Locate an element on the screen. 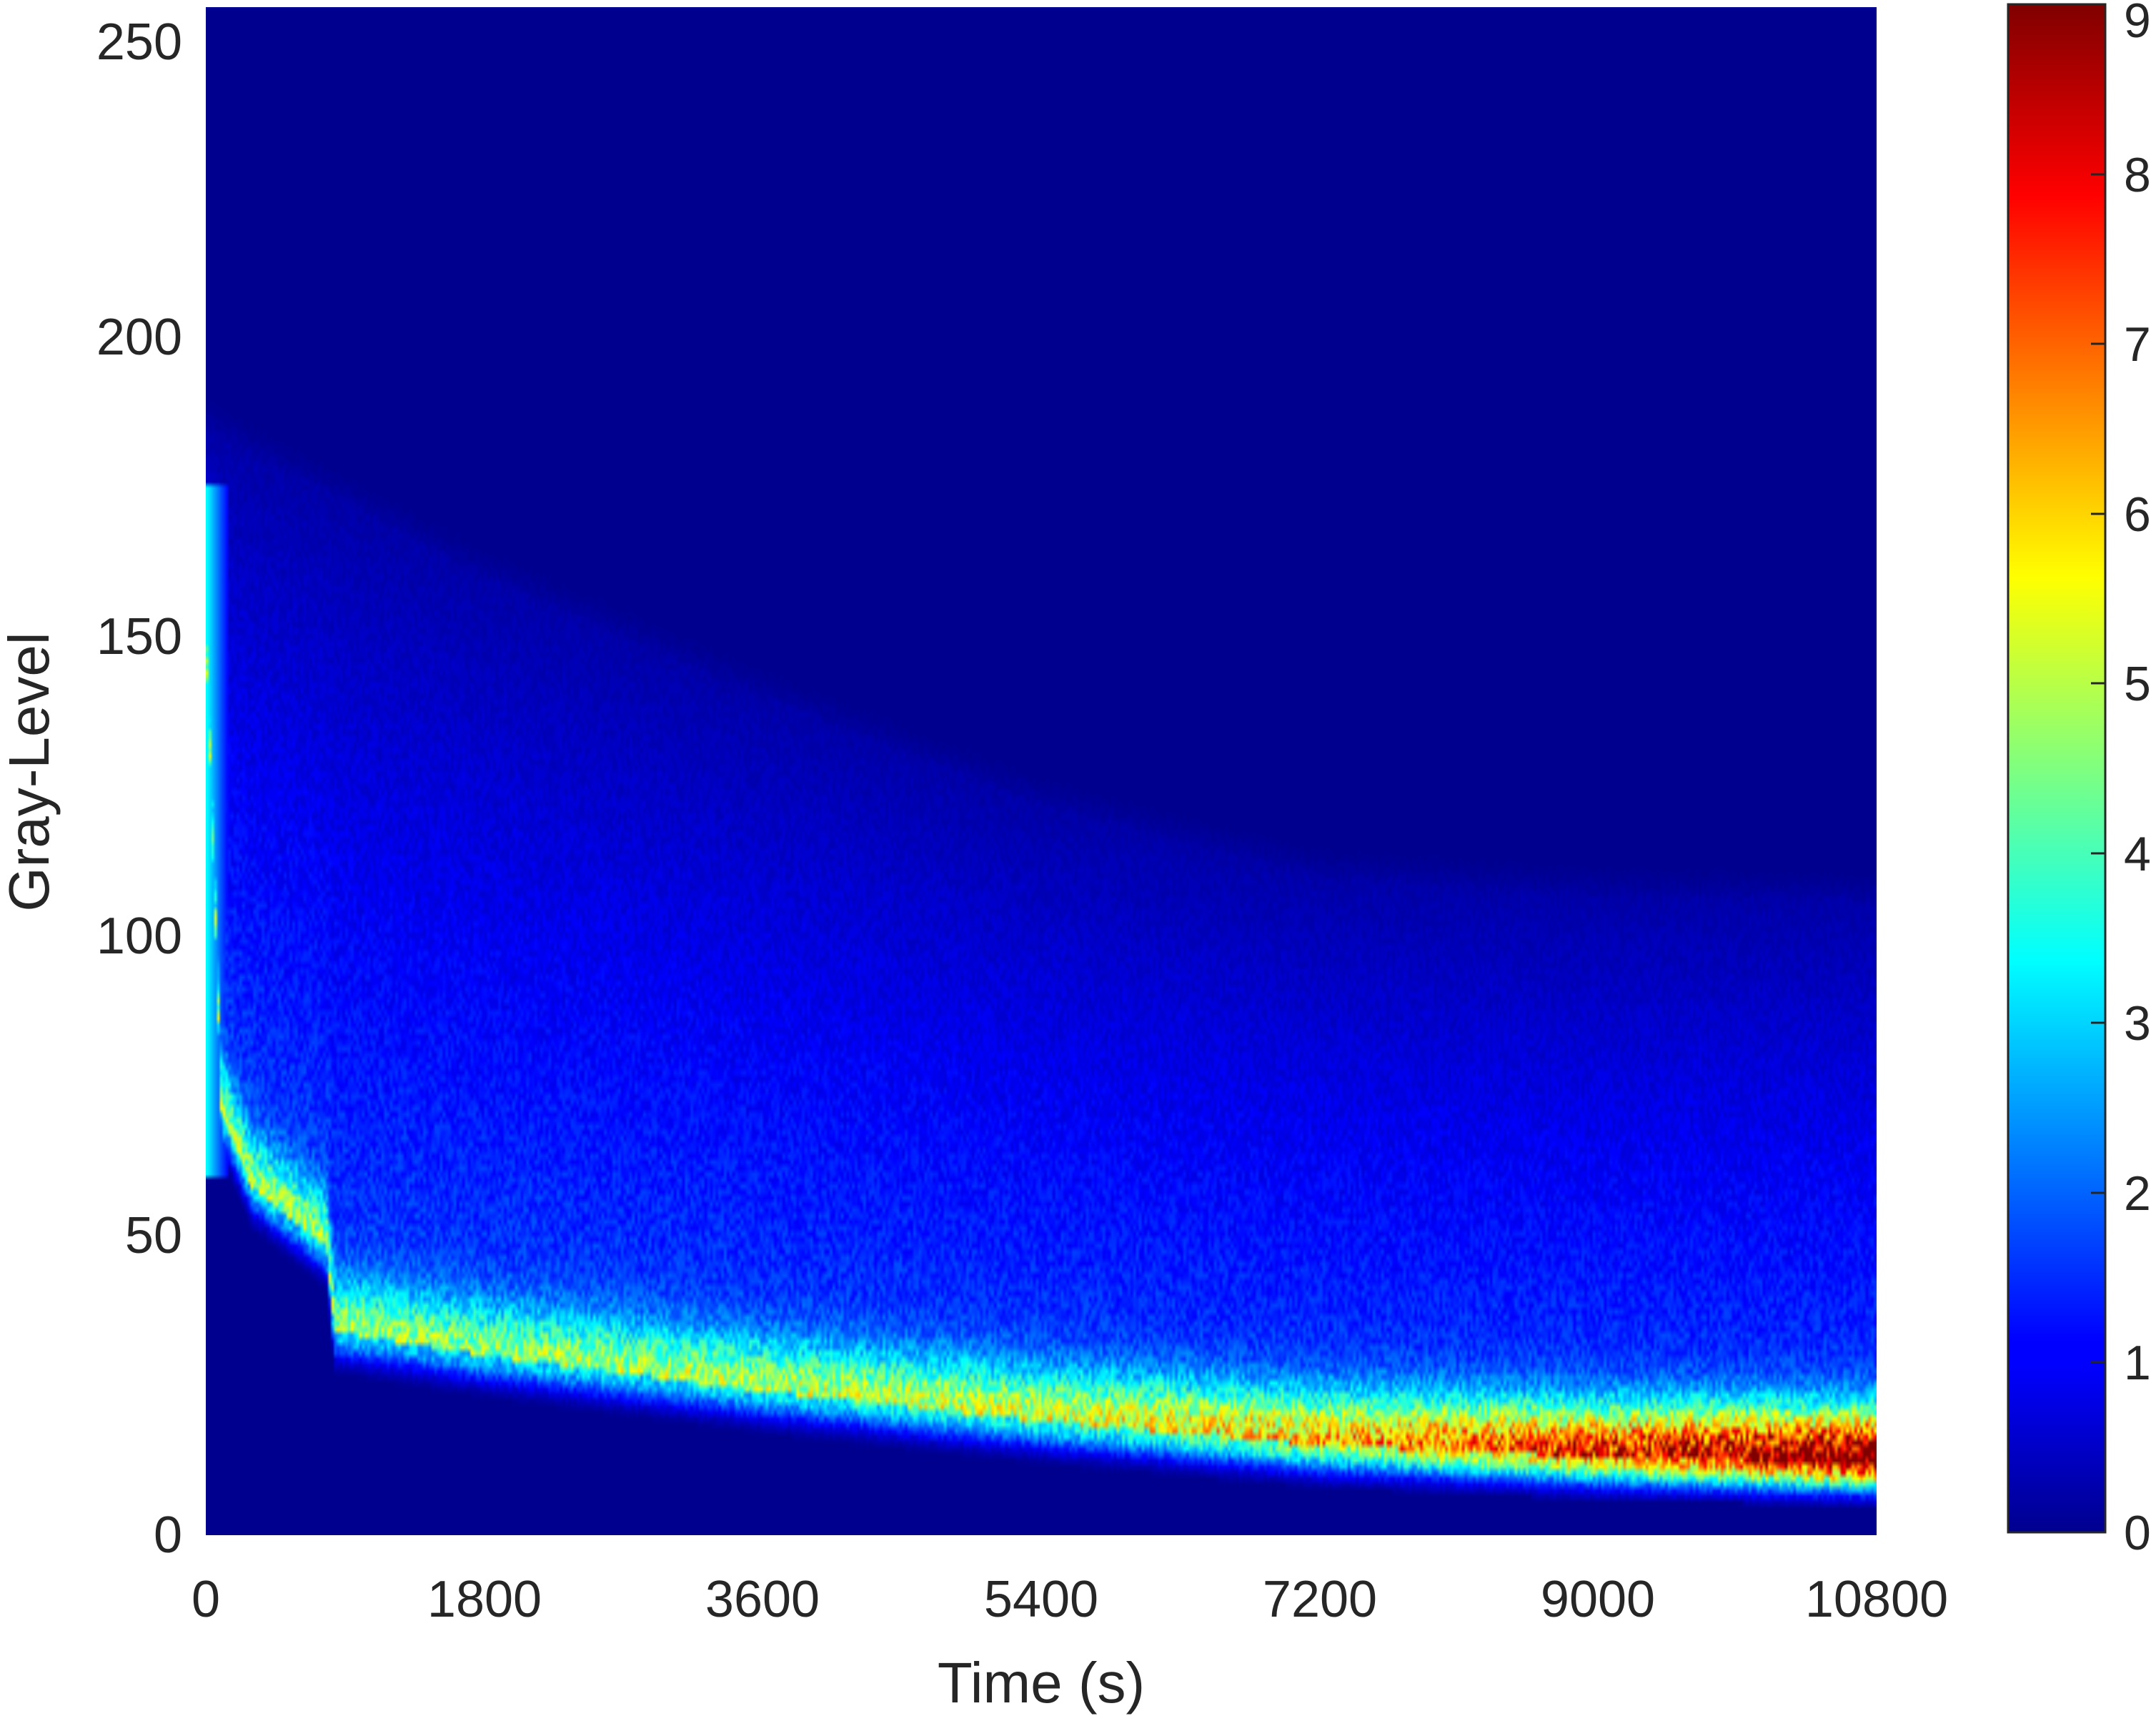 The image size is (2156, 1721). x-tick-label: 3600 is located at coordinates (762, 1600).